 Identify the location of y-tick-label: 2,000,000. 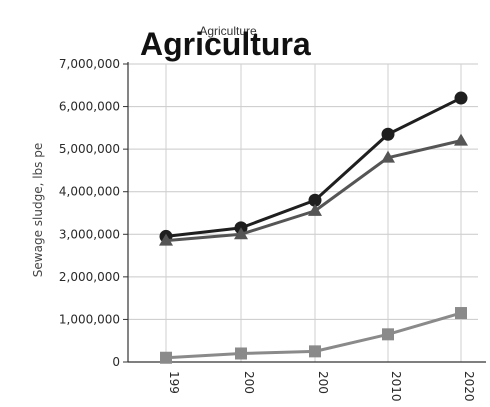
(89, 277).